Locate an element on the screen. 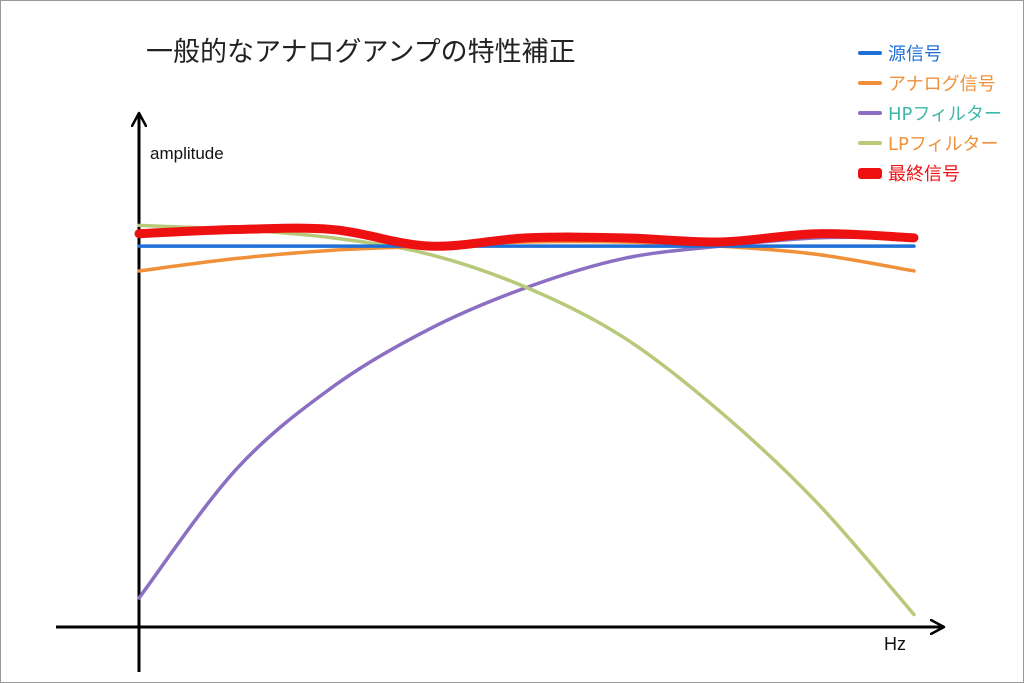 This screenshot has width=1024, height=683. x-axis-label: Hz is located at coordinates (895, 644).